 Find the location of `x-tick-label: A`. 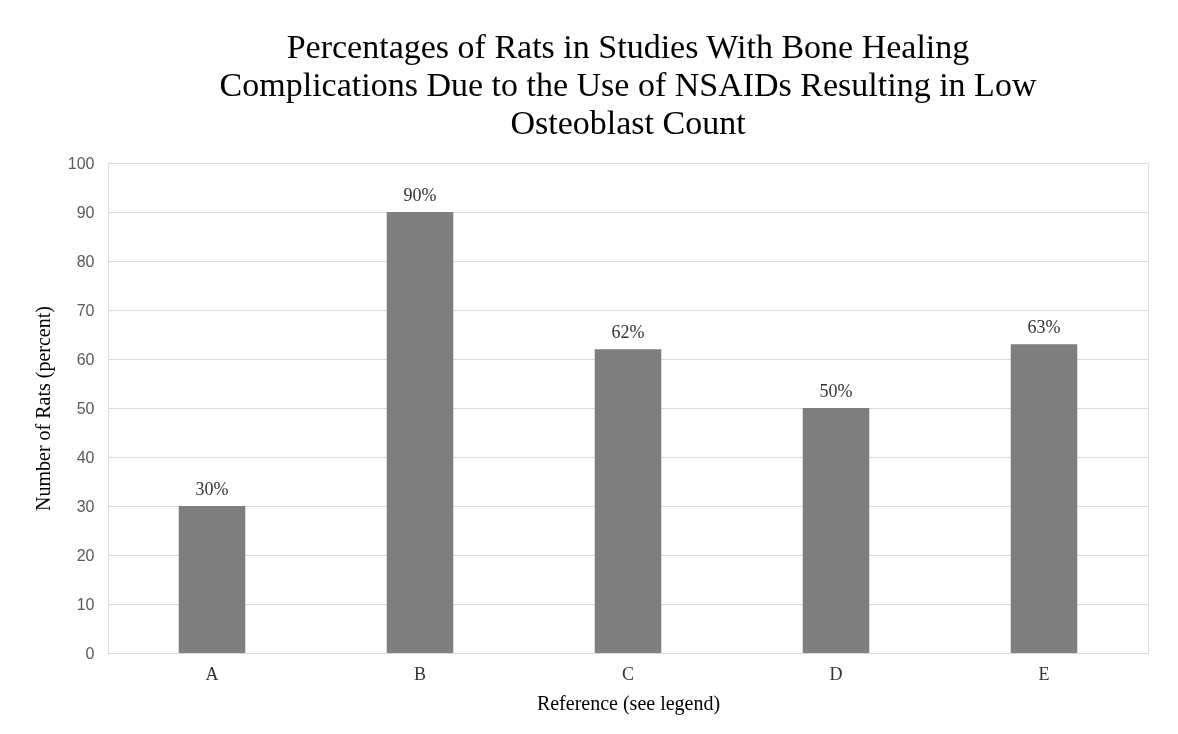

x-tick-label: A is located at coordinates (212, 673).